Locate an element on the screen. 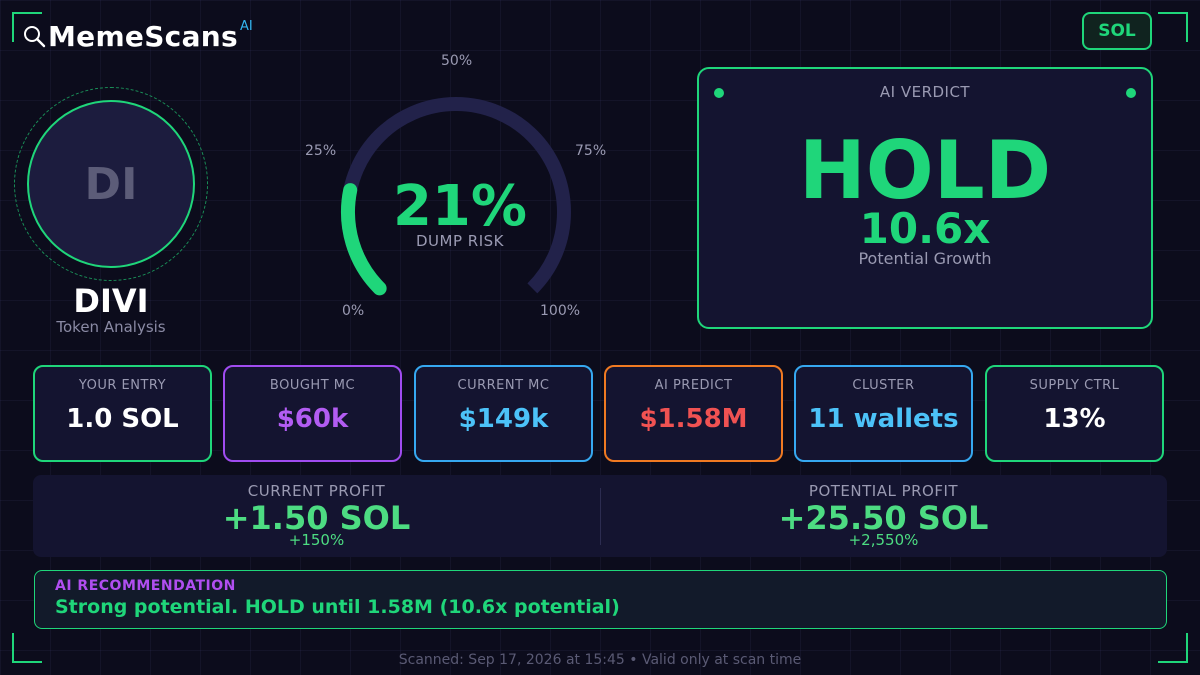 Image resolution: width=1200 pixels, height=675 pixels. stat-card-your-entry: YOUR ENTRY 1.0 SOL is located at coordinates (122, 413).